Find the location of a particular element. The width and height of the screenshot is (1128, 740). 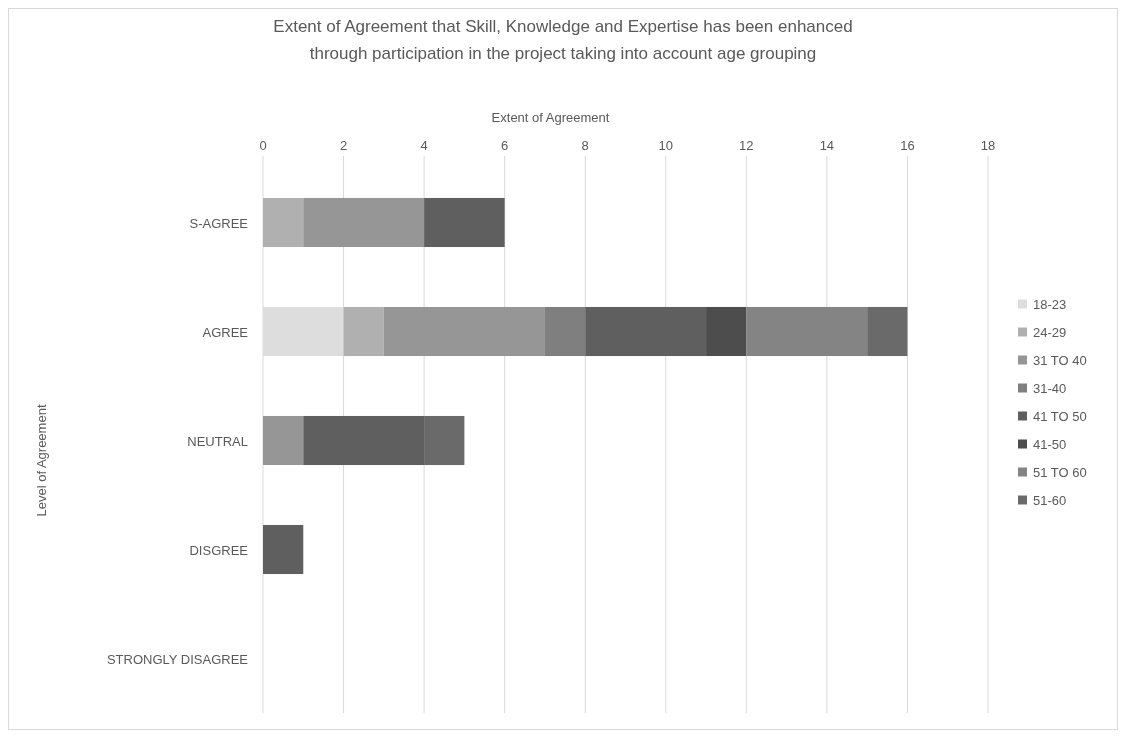

y-tick-label: STRONGLY DISAGREE is located at coordinates (177, 659).